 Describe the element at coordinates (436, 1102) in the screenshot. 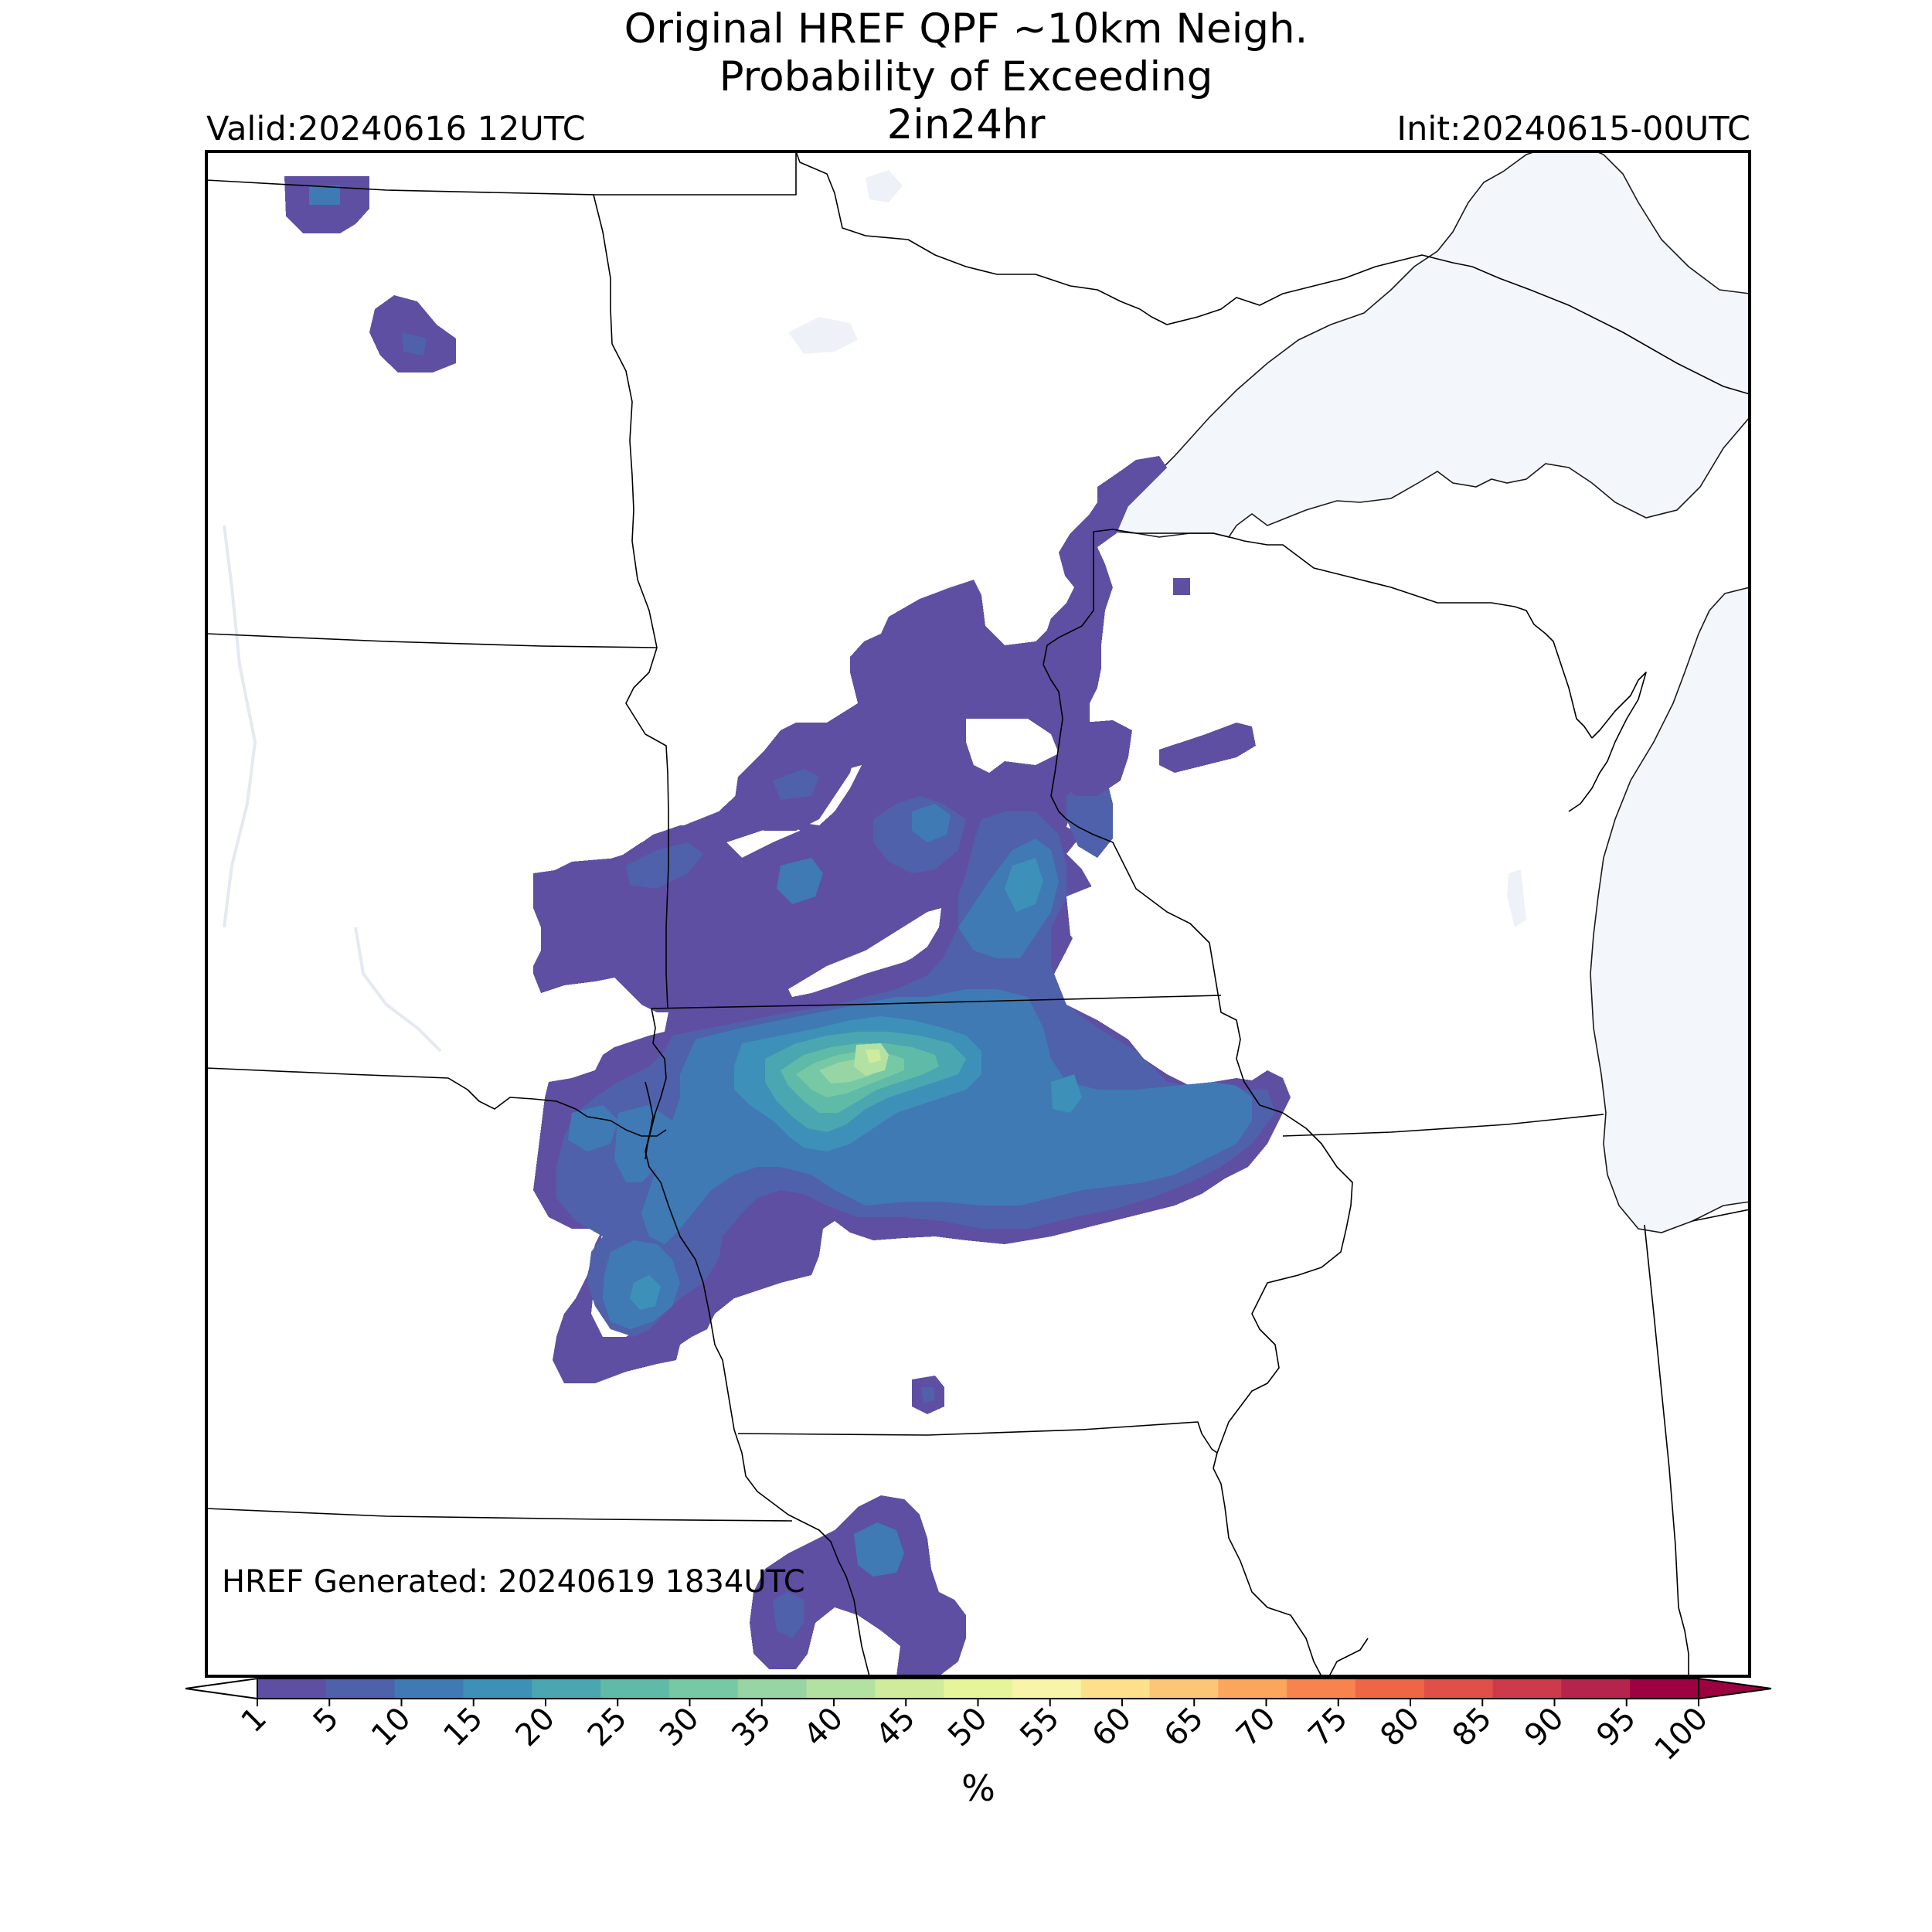

I see `sd-ne-boundary` at that location.